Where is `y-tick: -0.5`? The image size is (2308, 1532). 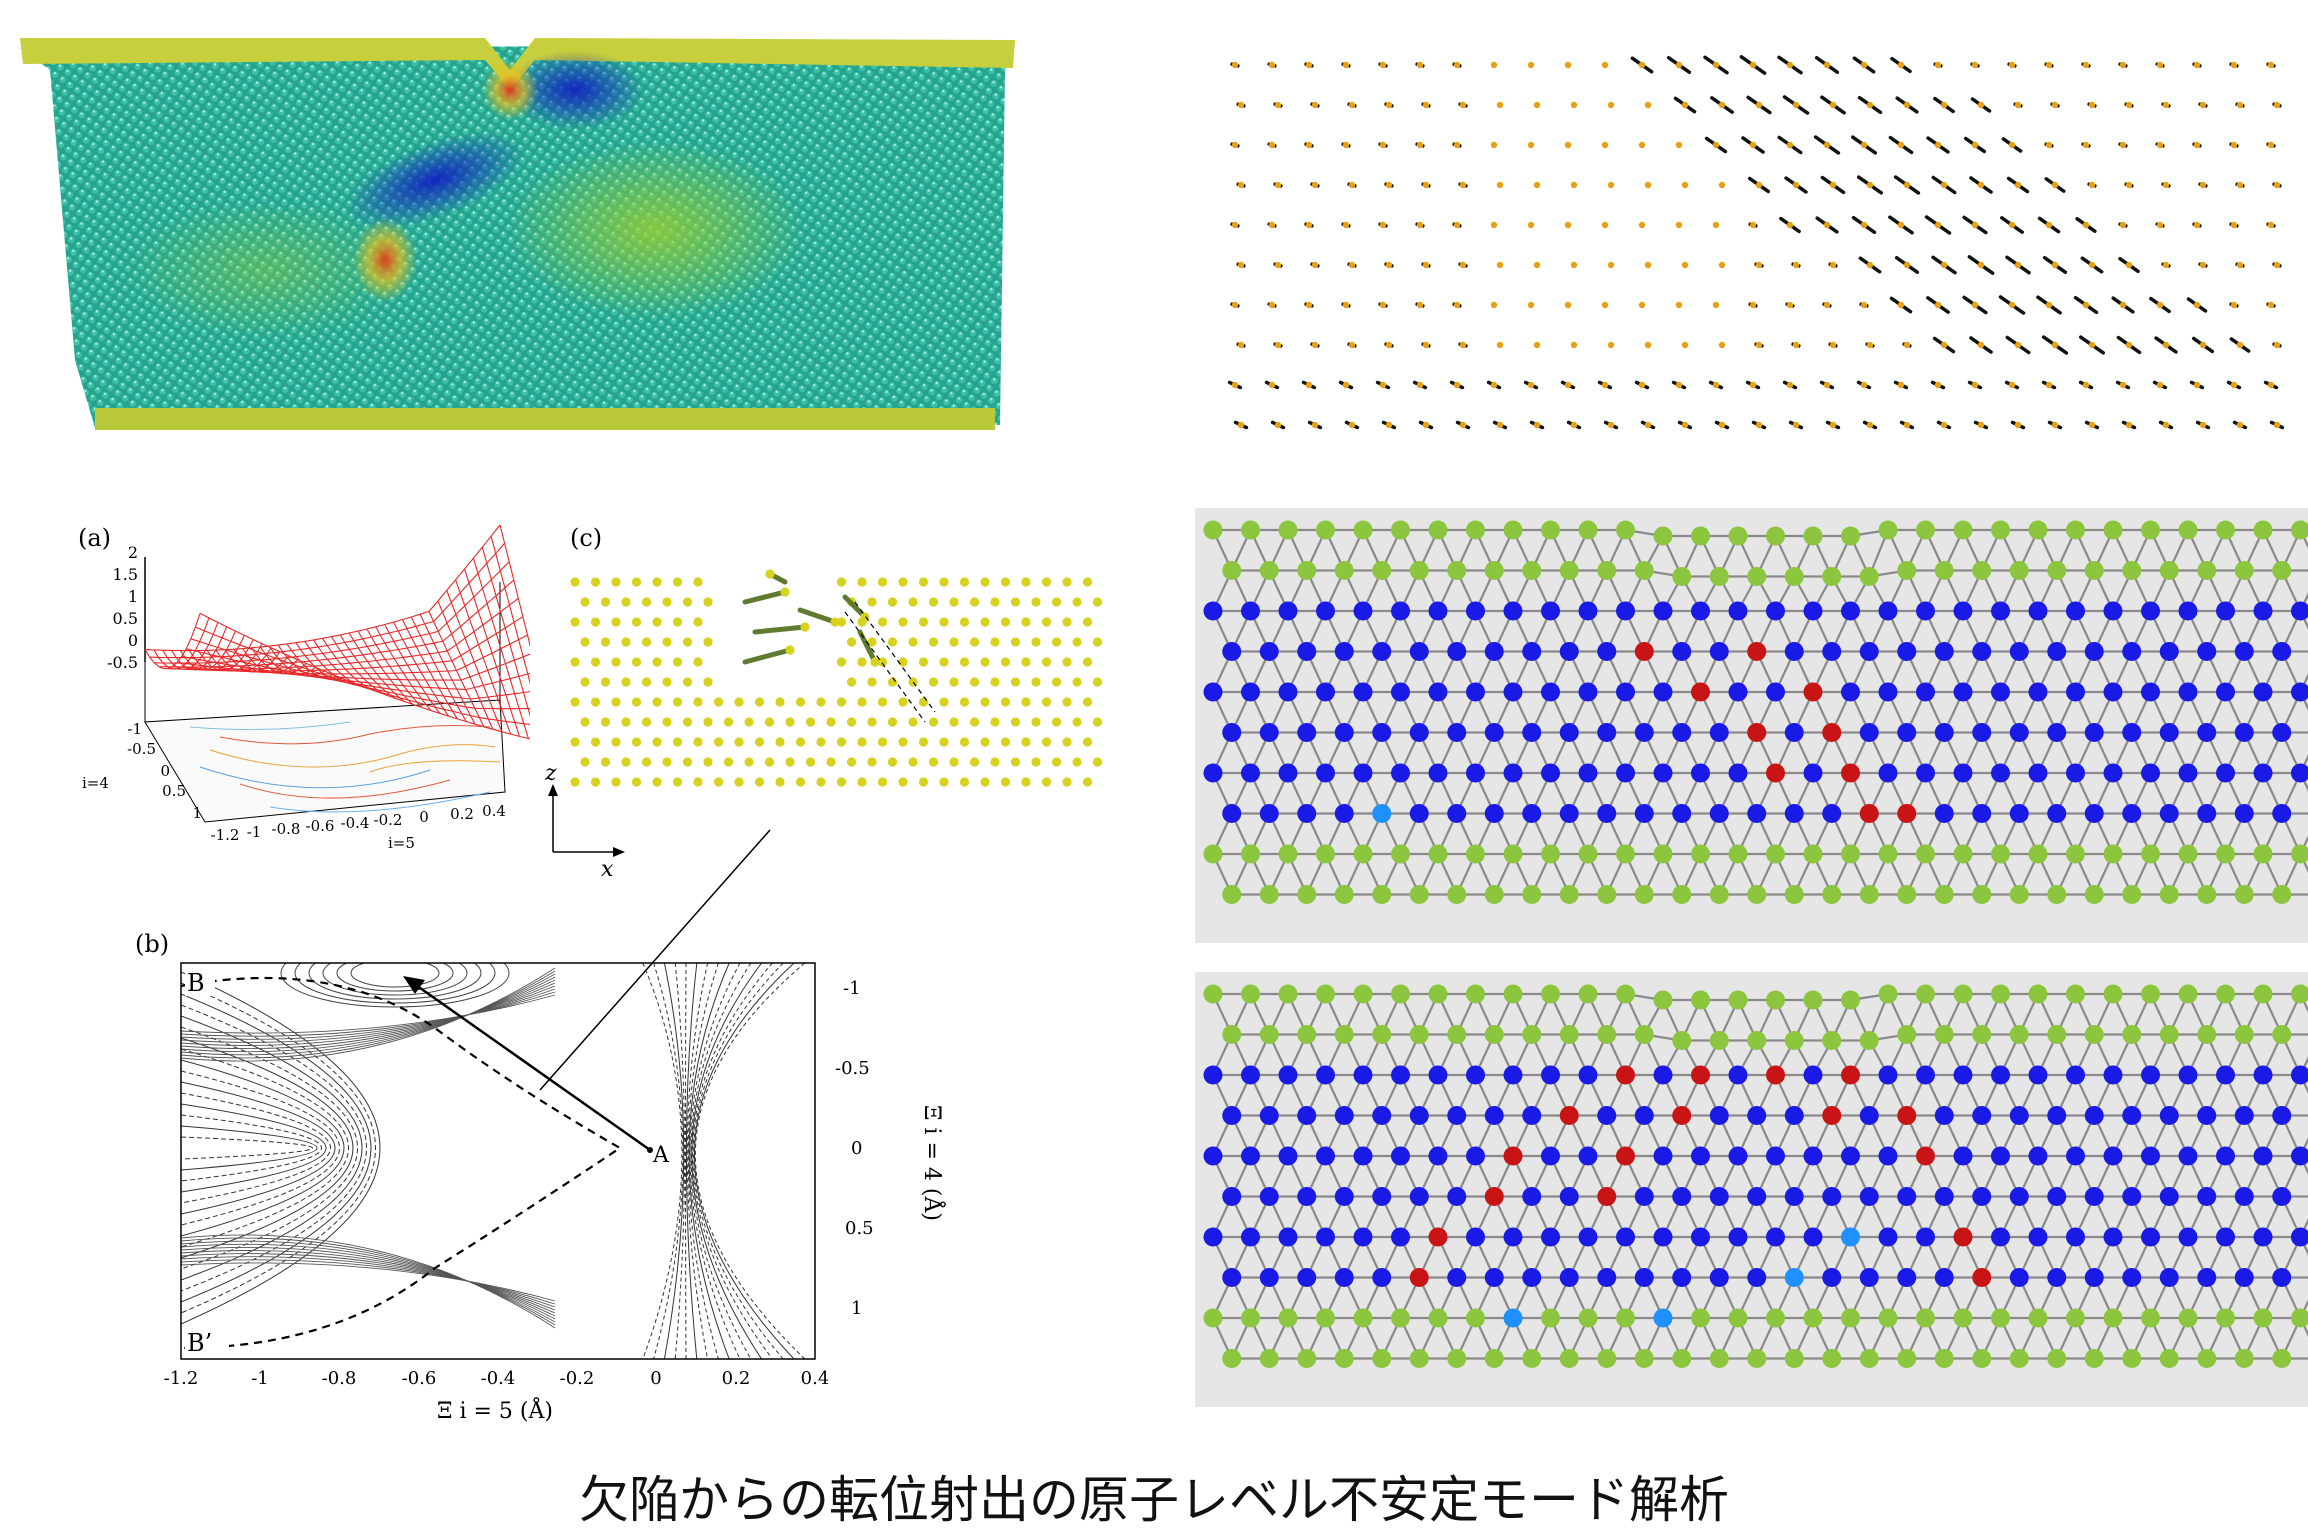
y-tick: -0.5 is located at coordinates (852, 1068).